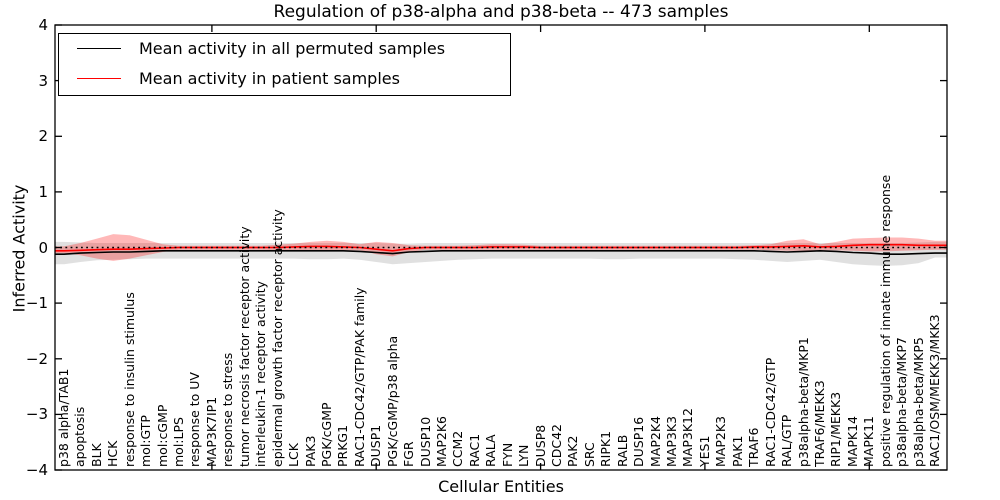 The height and width of the screenshot is (500, 1000). Describe the element at coordinates (787, 440) in the screenshot. I see `x-category-label: RAL/GTP` at that location.